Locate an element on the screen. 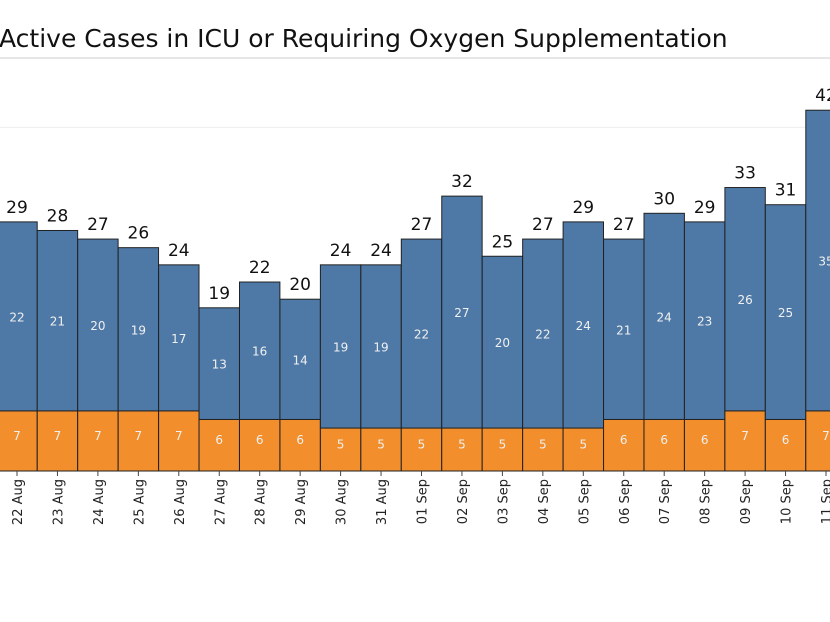 This screenshot has height=622, width=830. x-tick-label: 26 Aug is located at coordinates (180, 502).